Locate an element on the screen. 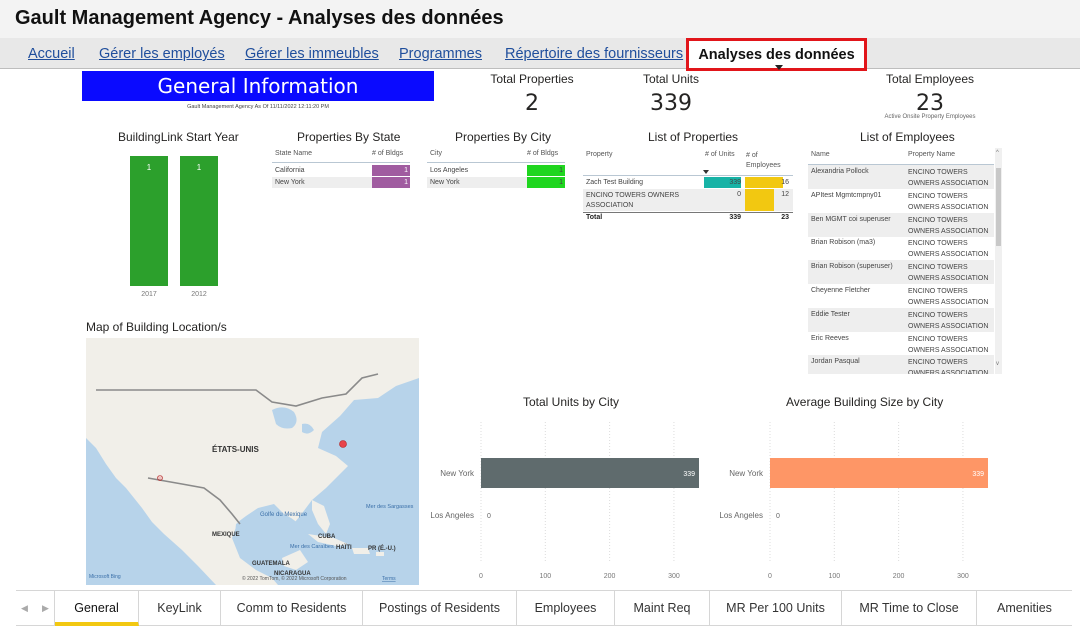  units-by-city-chart: 0 100 200 300 New York 339 Los Angeles 0 is located at coordinates (564, 501).